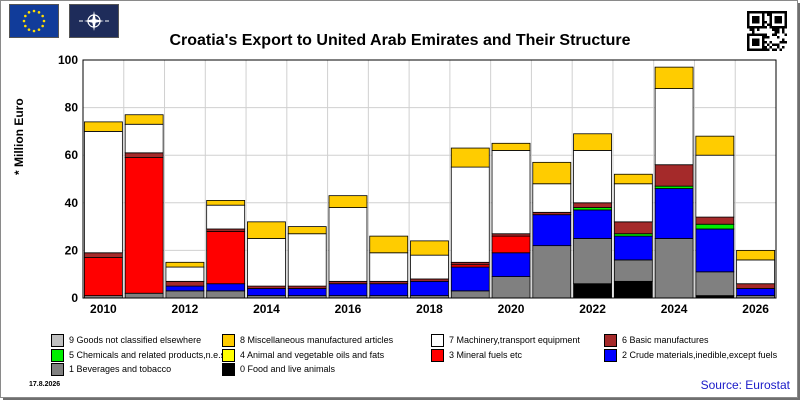 This screenshot has height=400, width=800. What do you see at coordinates (745, 385) in the screenshot?
I see `source-label: Source: Eurostat` at bounding box center [745, 385].